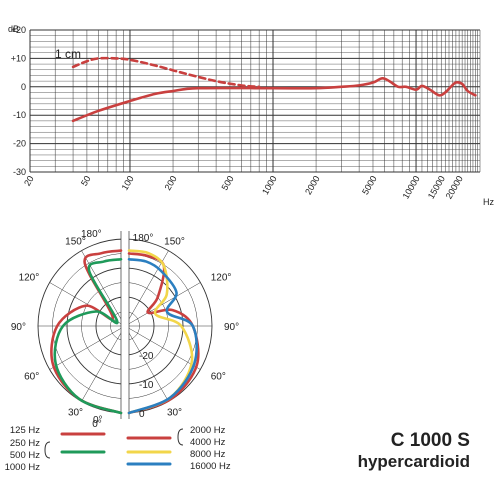  What do you see at coordinates (430, 440) in the screenshot?
I see `model-name: C 1000 S` at bounding box center [430, 440].